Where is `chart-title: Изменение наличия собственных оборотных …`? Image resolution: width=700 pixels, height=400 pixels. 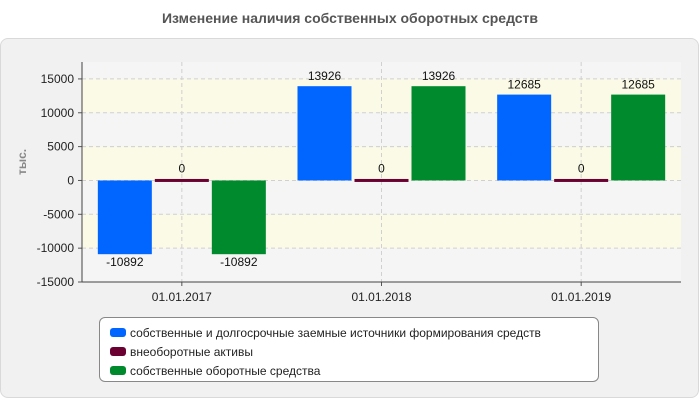 chart-title: Изменение наличия собственных оборотных … is located at coordinates (350, 18).